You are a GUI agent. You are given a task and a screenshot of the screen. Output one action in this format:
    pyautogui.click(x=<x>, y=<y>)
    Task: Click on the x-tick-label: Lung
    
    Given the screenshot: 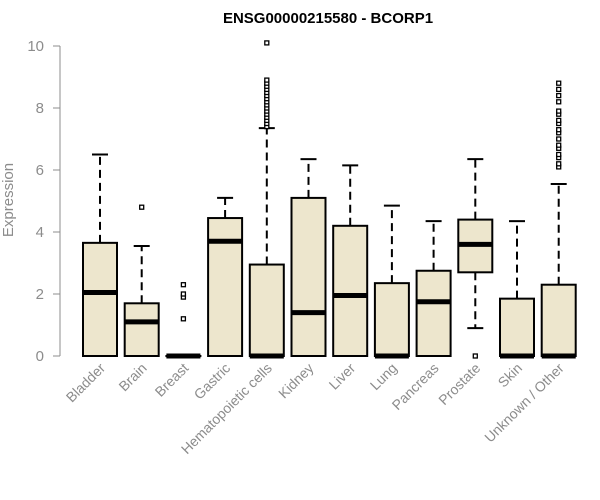 What is the action you would take?
    pyautogui.click(x=383, y=376)
    